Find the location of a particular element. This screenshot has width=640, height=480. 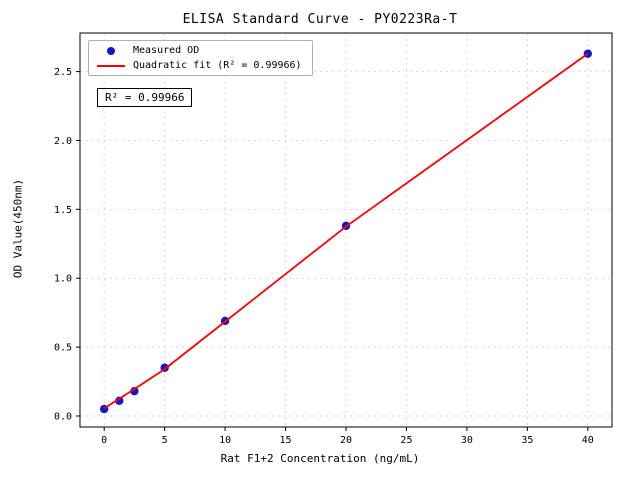

fit-line-marker-icon is located at coordinates (111, 65).